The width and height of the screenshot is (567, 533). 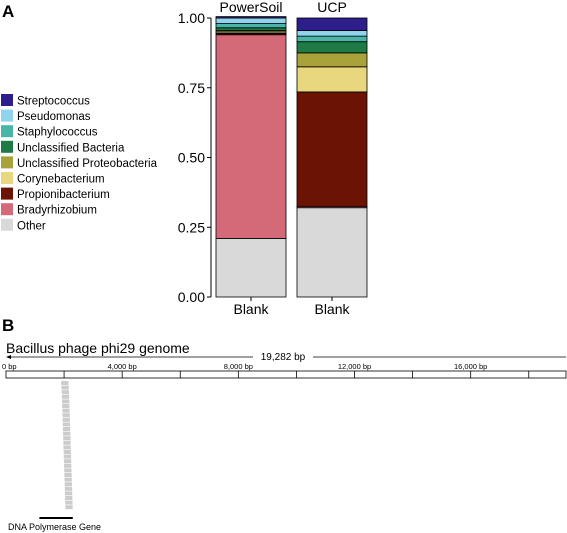 I want to click on legend-swatch-staphylococcus, so click(x=7, y=131).